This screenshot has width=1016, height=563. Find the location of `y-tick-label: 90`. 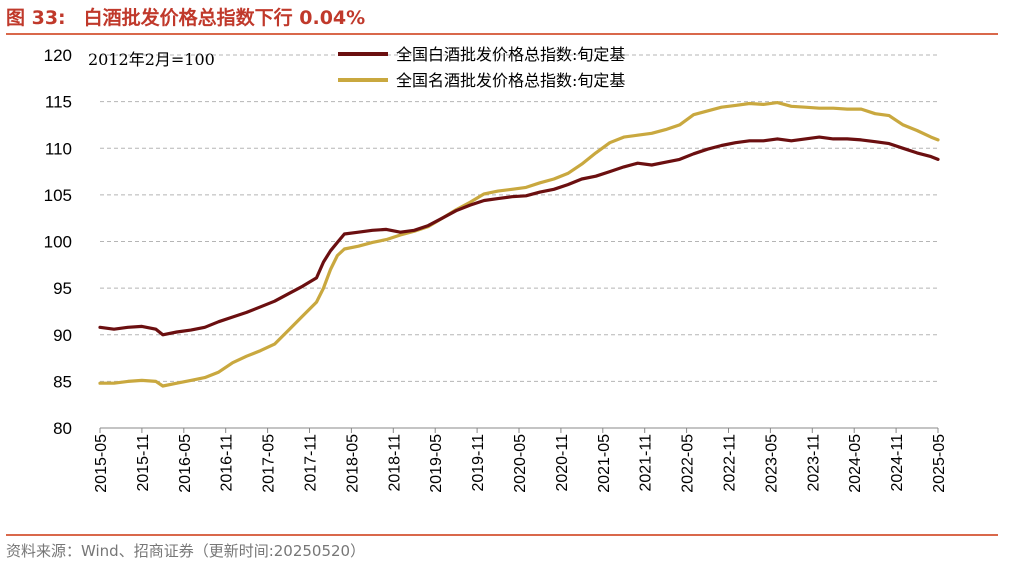

y-tick-label: 90 is located at coordinates (62, 335).